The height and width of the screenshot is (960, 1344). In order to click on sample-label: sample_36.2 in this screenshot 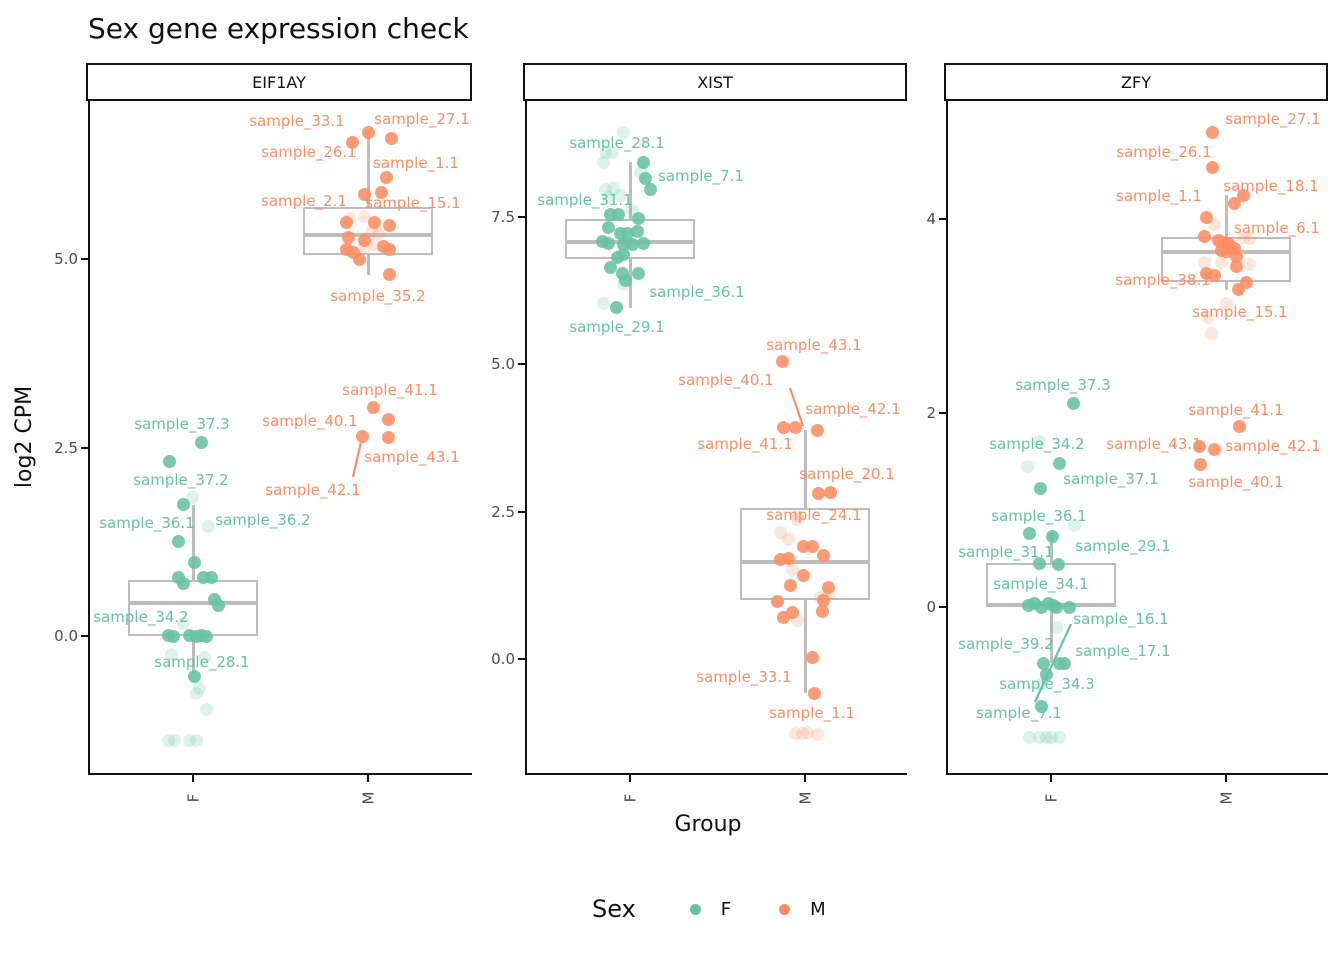, I will do `click(263, 520)`.